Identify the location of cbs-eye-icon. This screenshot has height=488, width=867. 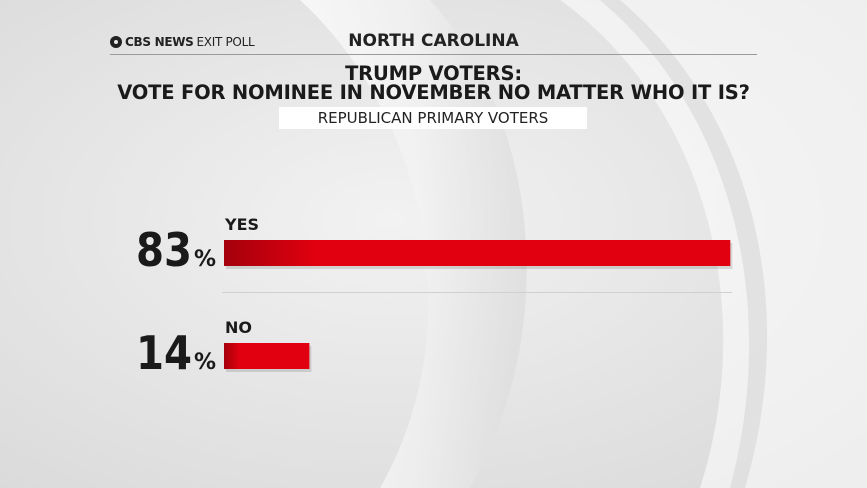
(116, 42).